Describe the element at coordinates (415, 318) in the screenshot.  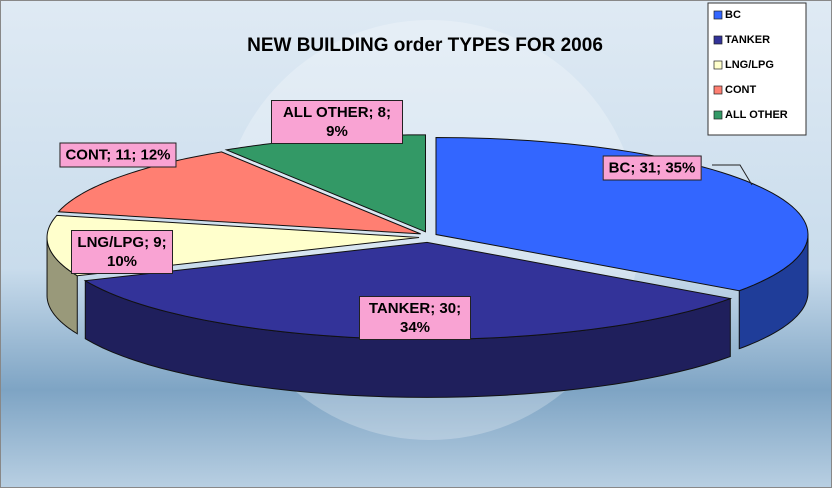
I see `data-label: TANKER; 30; 34%` at that location.